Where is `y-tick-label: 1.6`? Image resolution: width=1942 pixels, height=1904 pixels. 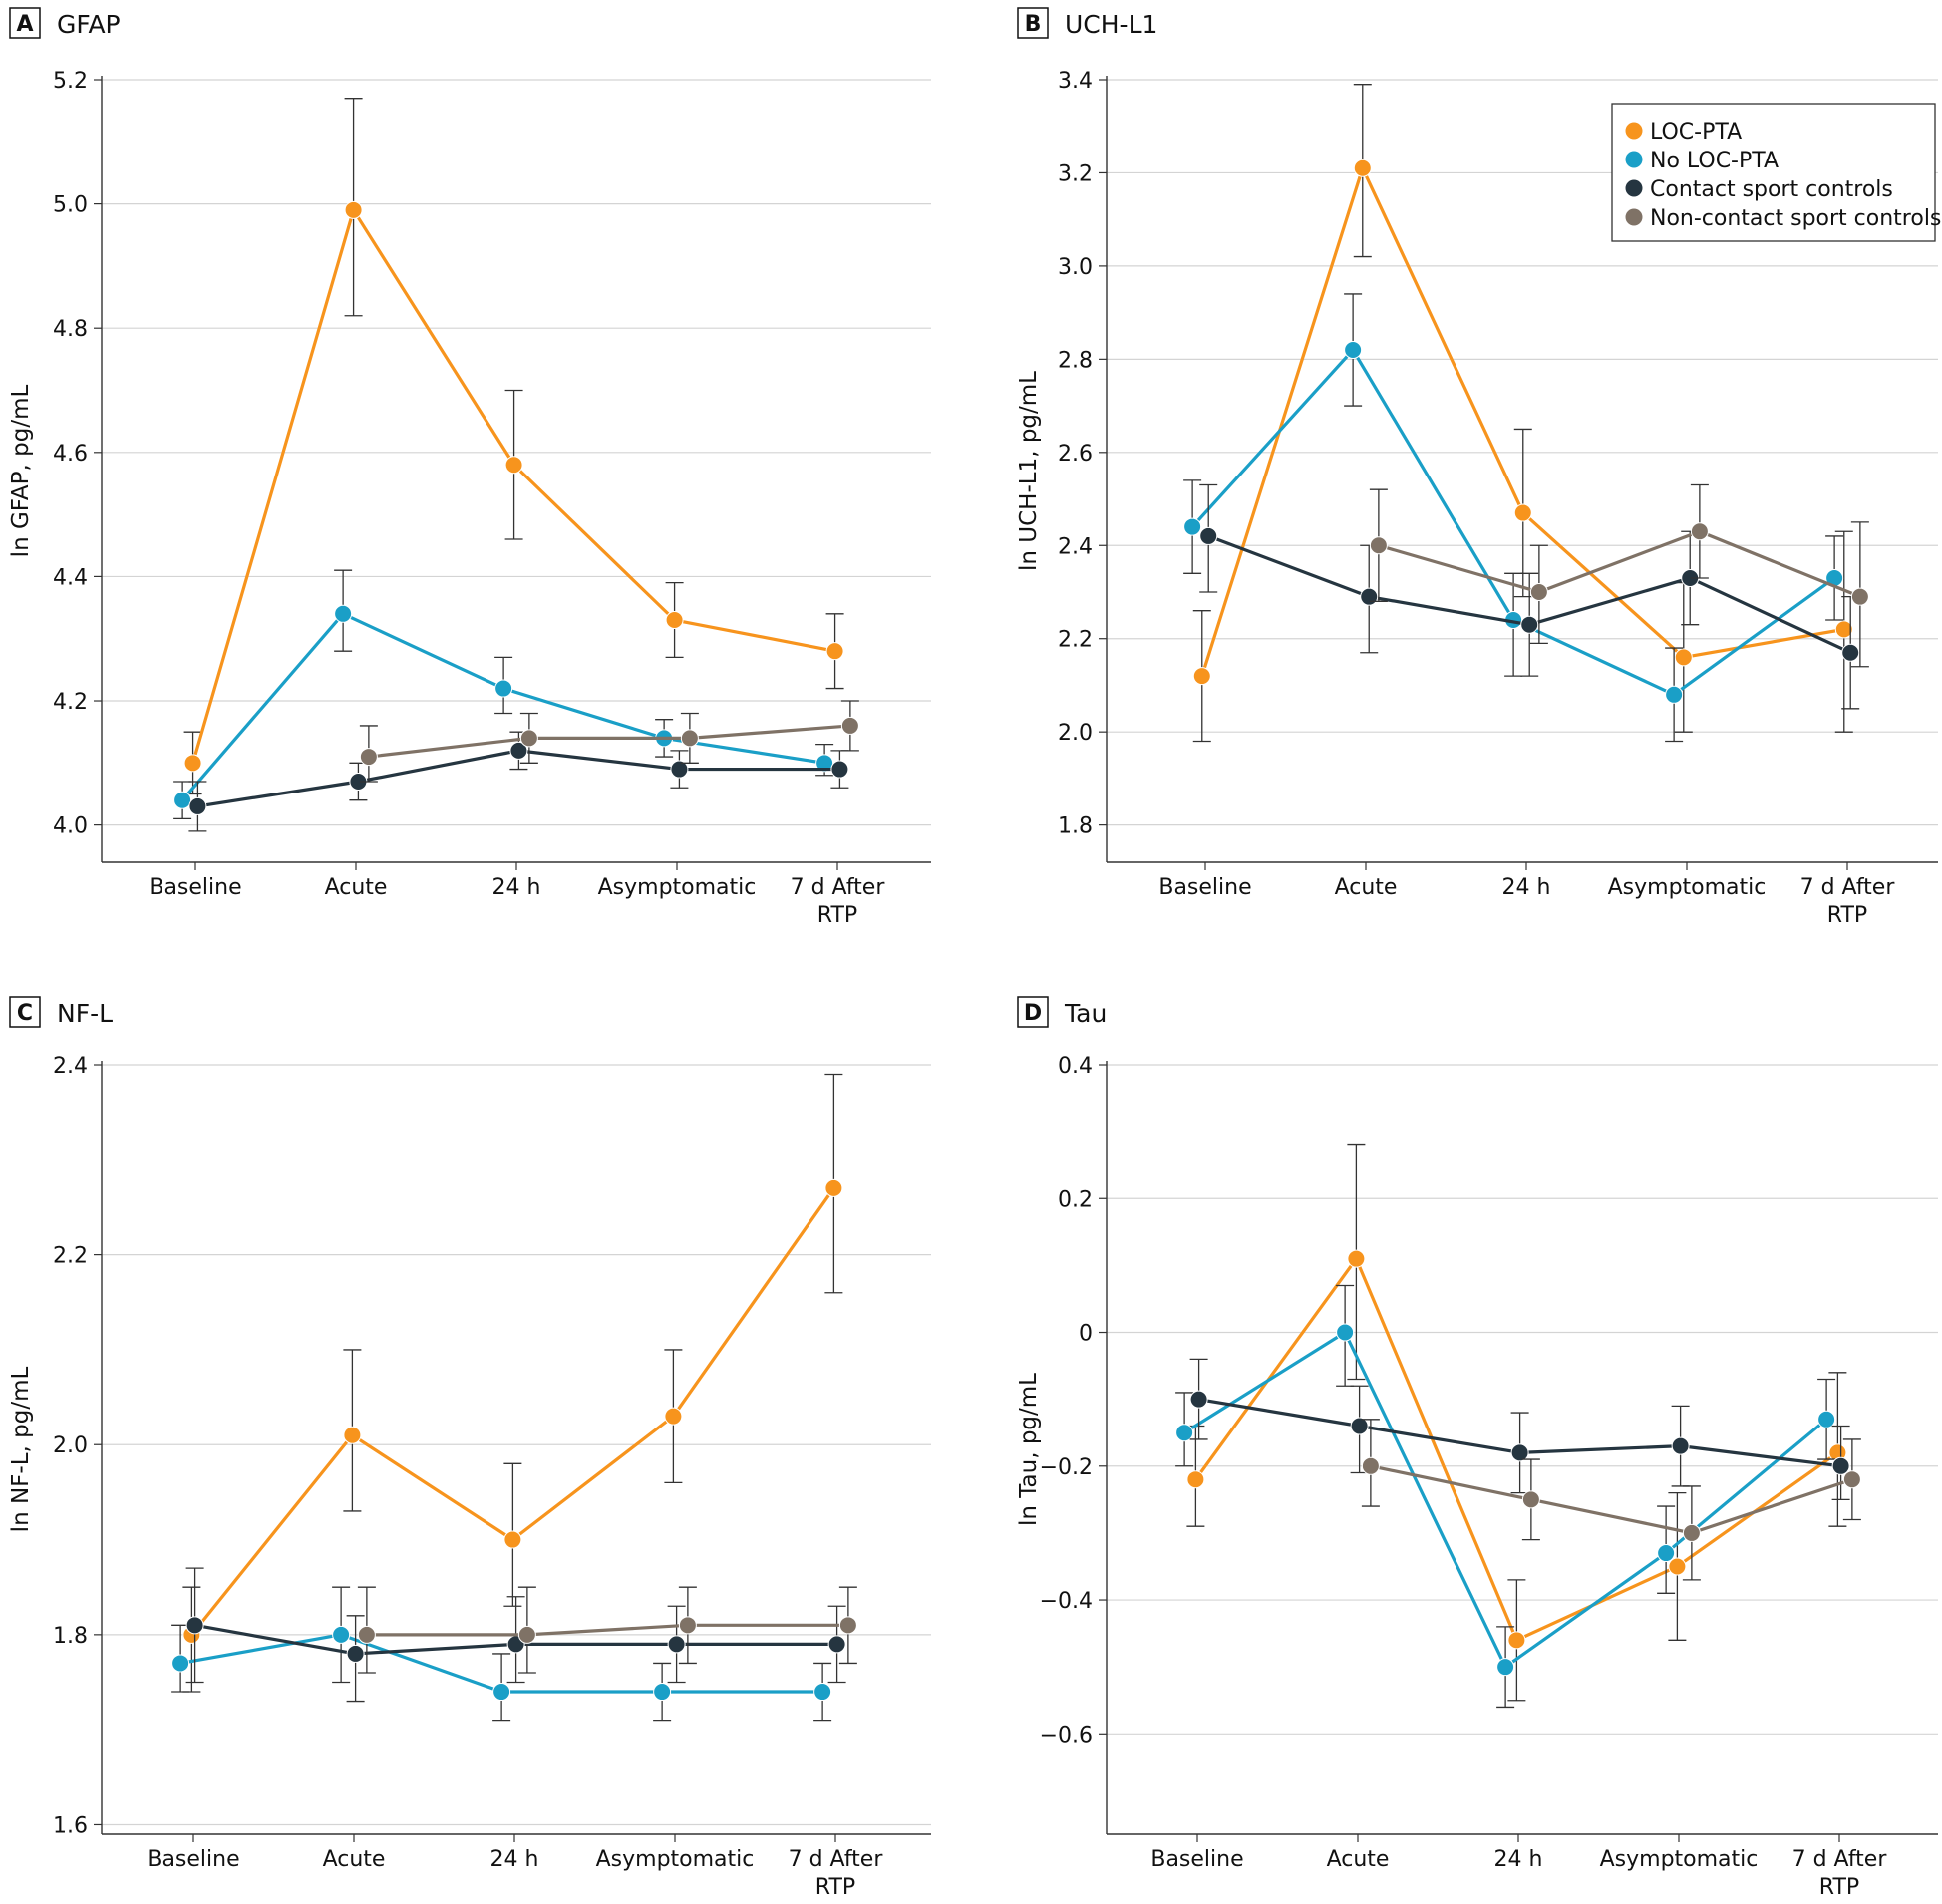 y-tick-label: 1.6 is located at coordinates (70, 1825).